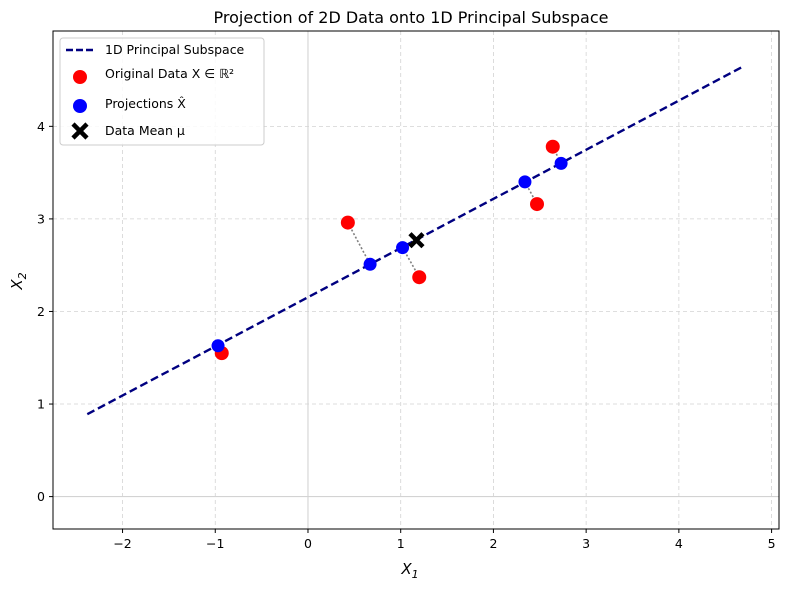 This screenshot has height=589, width=788. I want to click on mean-marker-layer, so click(416, 240).